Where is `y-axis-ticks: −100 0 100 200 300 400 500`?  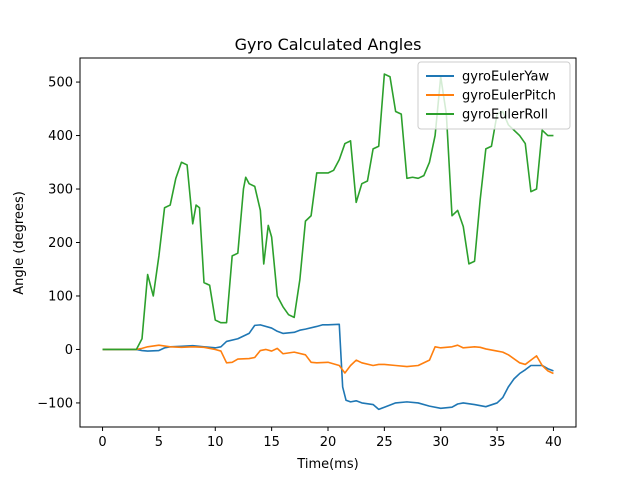 y-axis-ticks: −100 0 100 200 300 400 500 is located at coordinates (58, 243).